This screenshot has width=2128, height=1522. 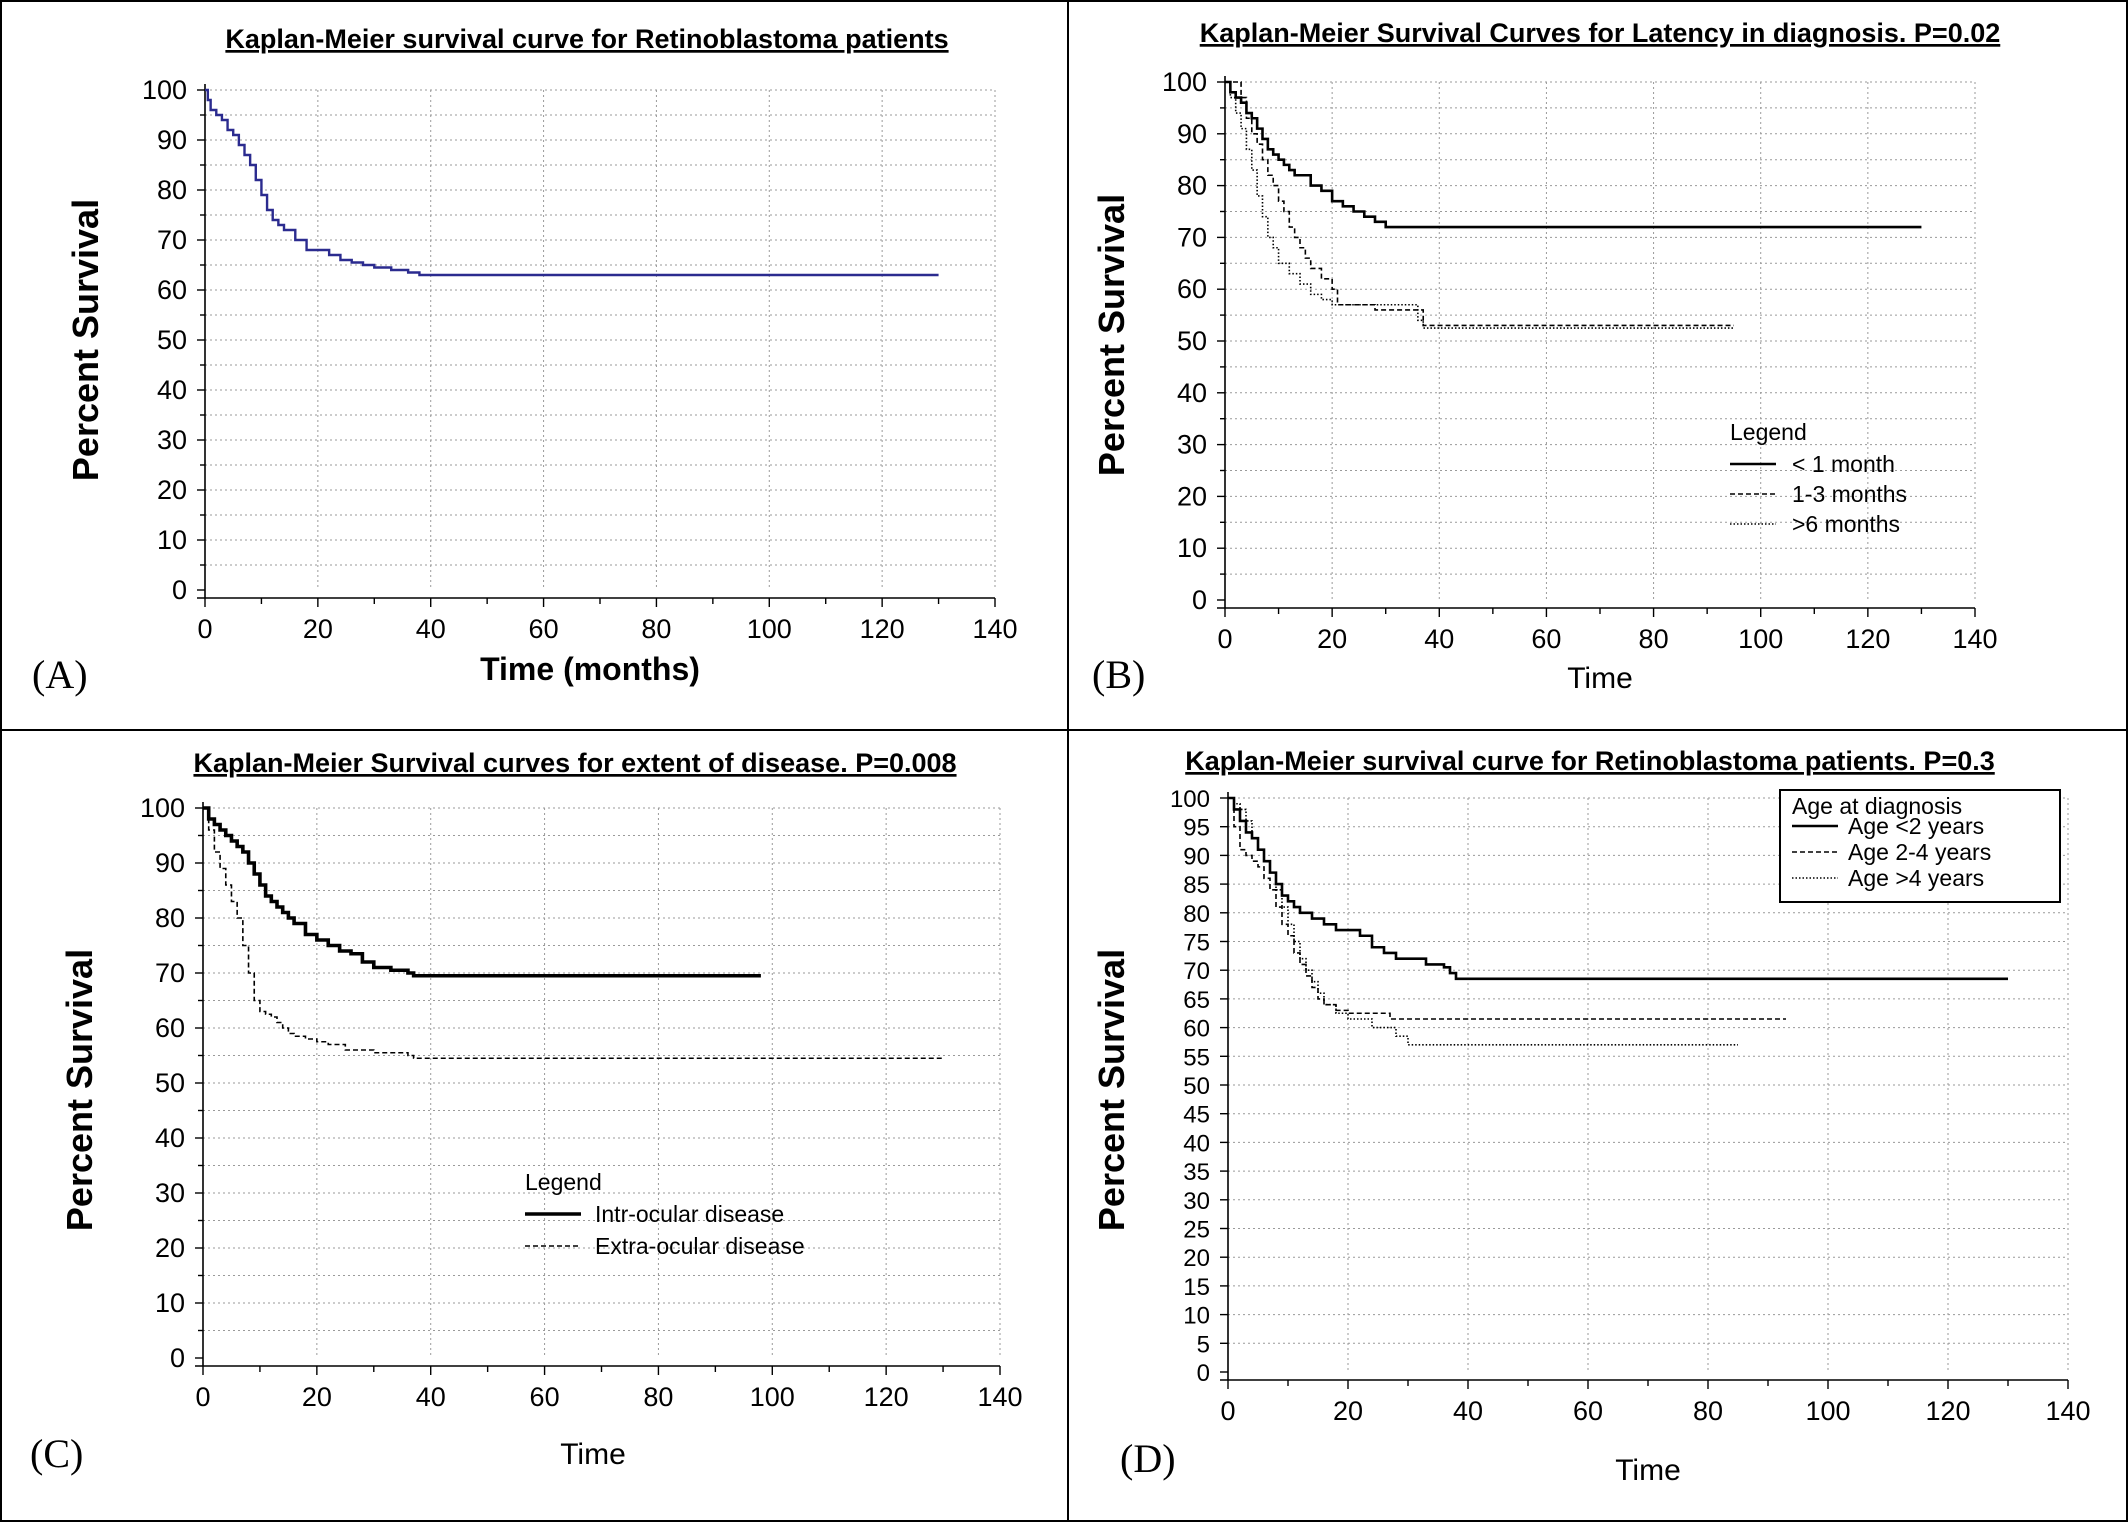 I want to click on legend-title: Age at diagnosis, so click(x=1877, y=806).